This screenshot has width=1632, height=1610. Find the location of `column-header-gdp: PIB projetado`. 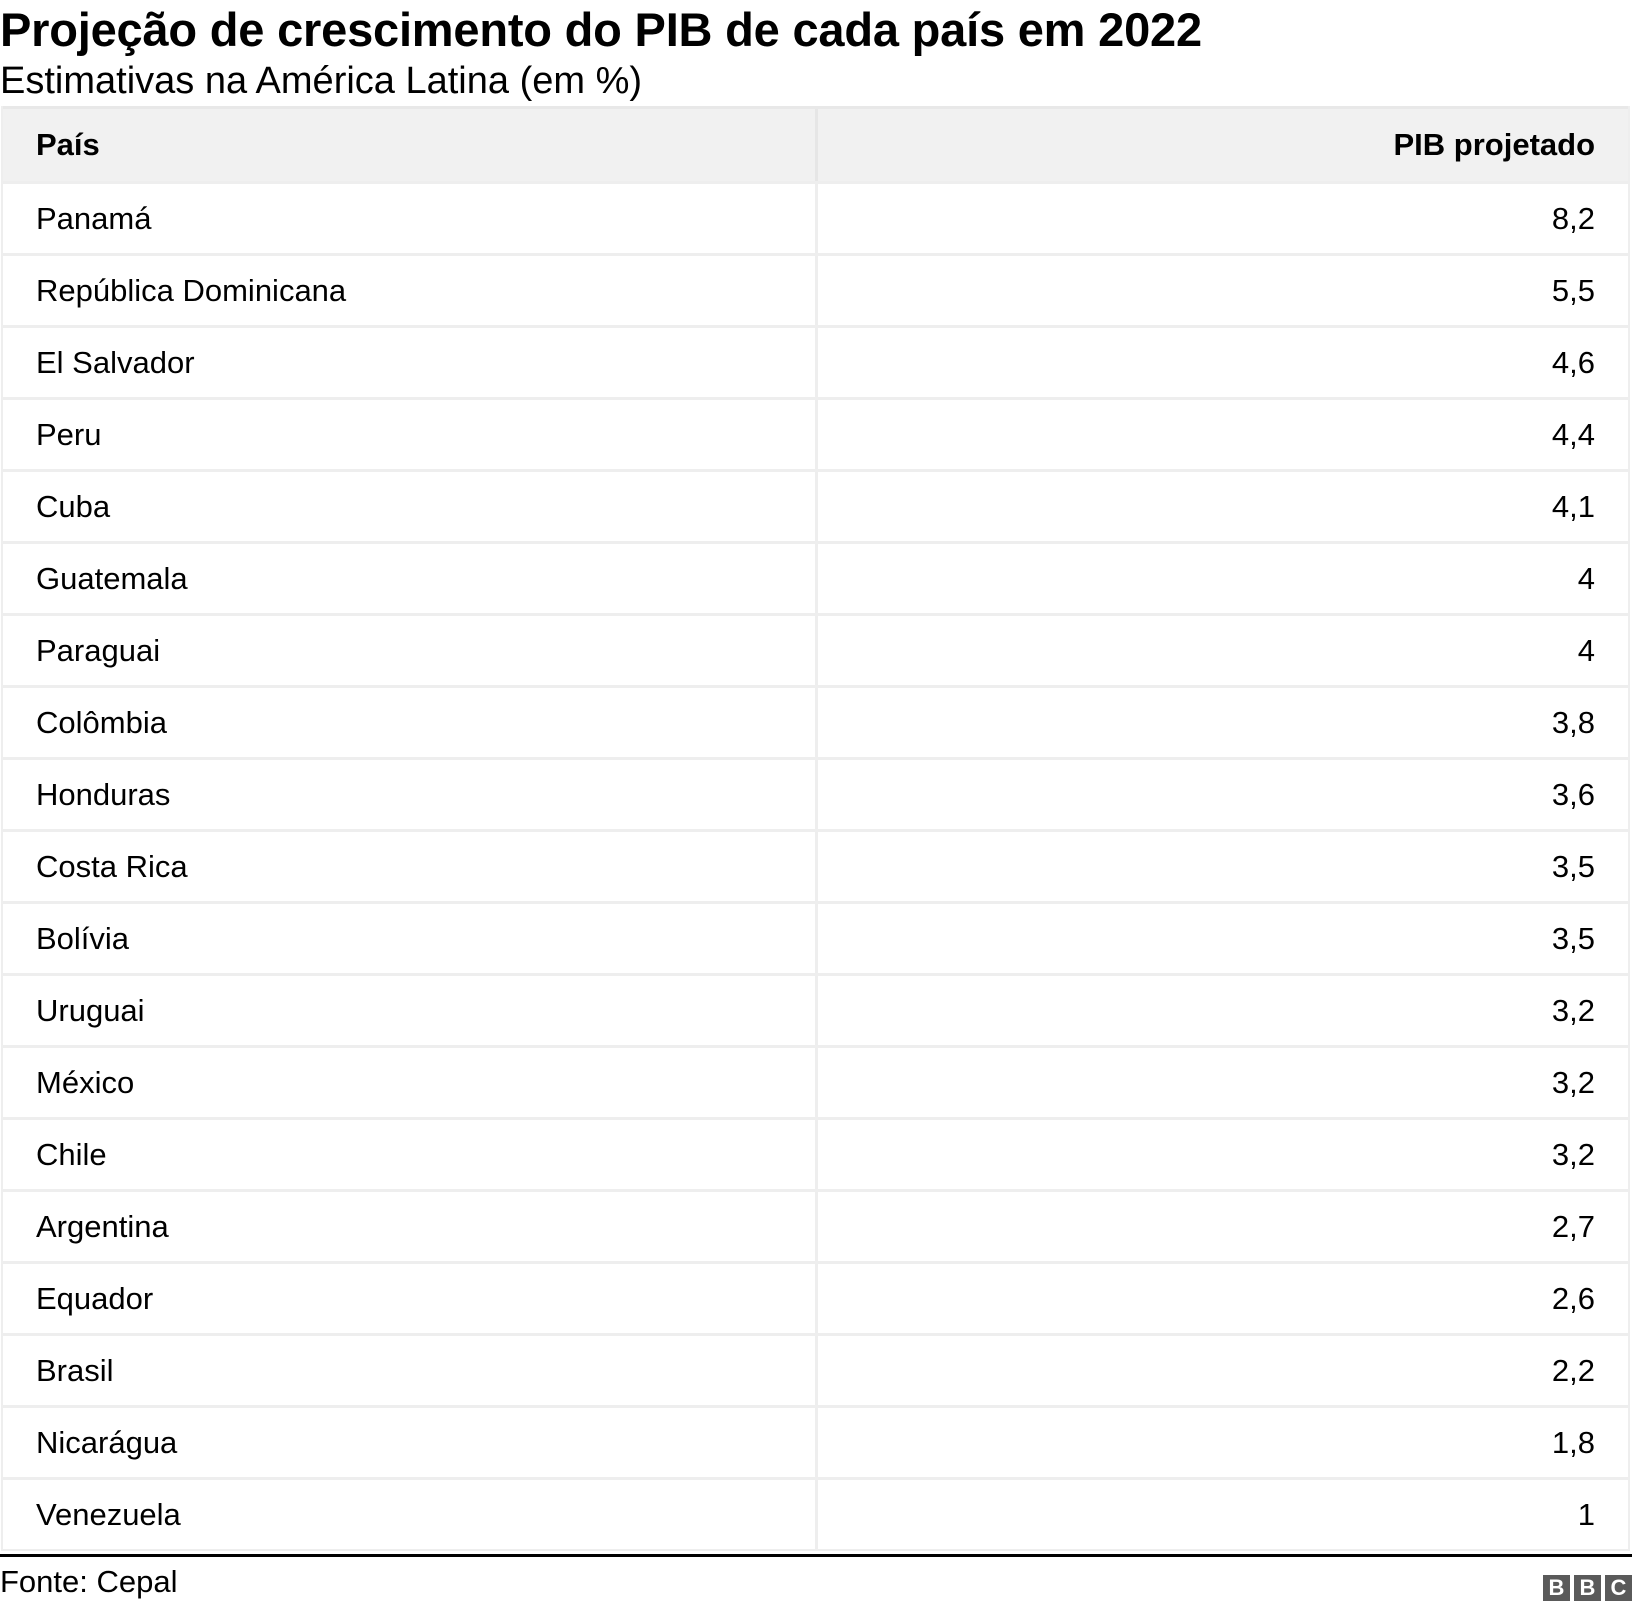

column-header-gdp: PIB projetado is located at coordinates (1494, 144).